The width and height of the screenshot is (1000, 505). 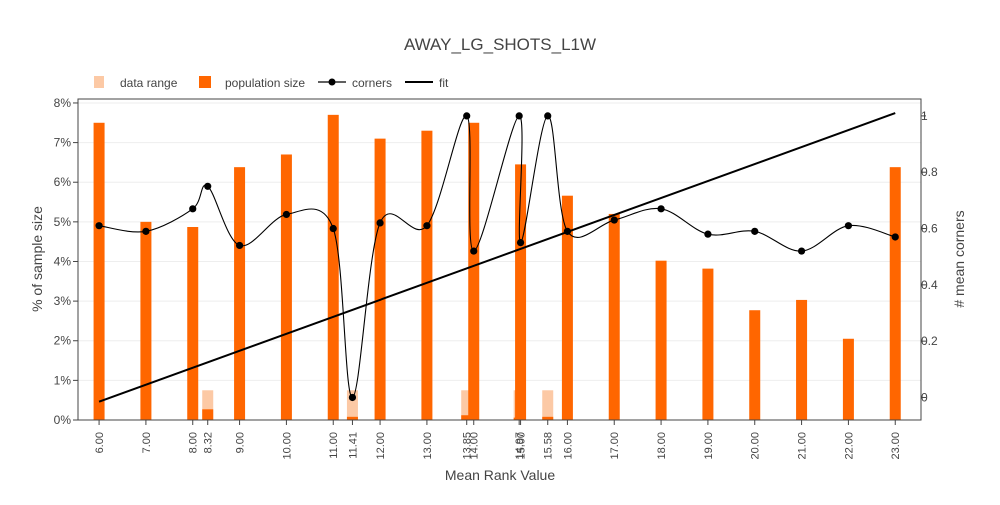 What do you see at coordinates (468, 446) in the screenshot?
I see `x-tick-label: 13.85` at bounding box center [468, 446].